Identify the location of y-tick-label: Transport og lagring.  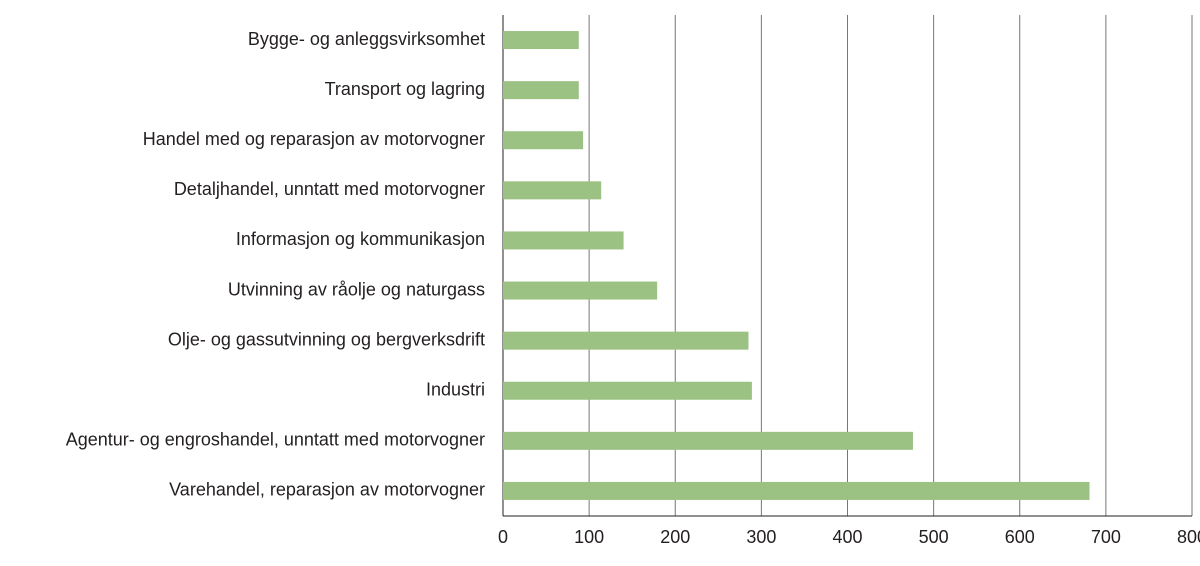
(405, 89).